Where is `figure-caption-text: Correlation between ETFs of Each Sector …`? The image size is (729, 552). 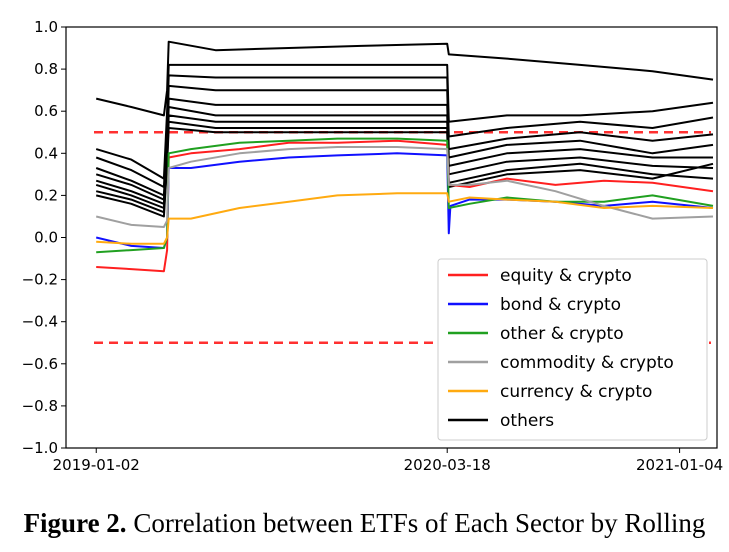
figure-caption-text: Correlation between ETFs of Each Sector … is located at coordinates (419, 523).